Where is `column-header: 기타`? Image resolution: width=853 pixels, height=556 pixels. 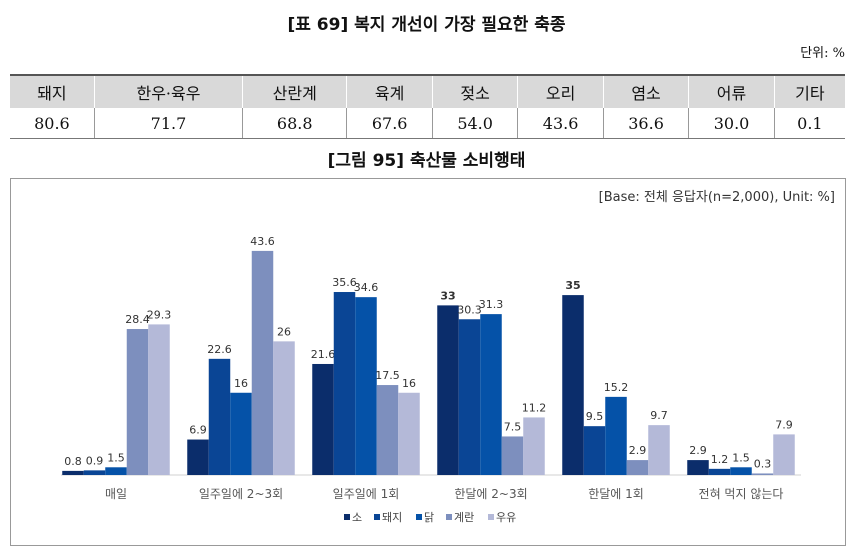 column-header: 기타 is located at coordinates (809, 91).